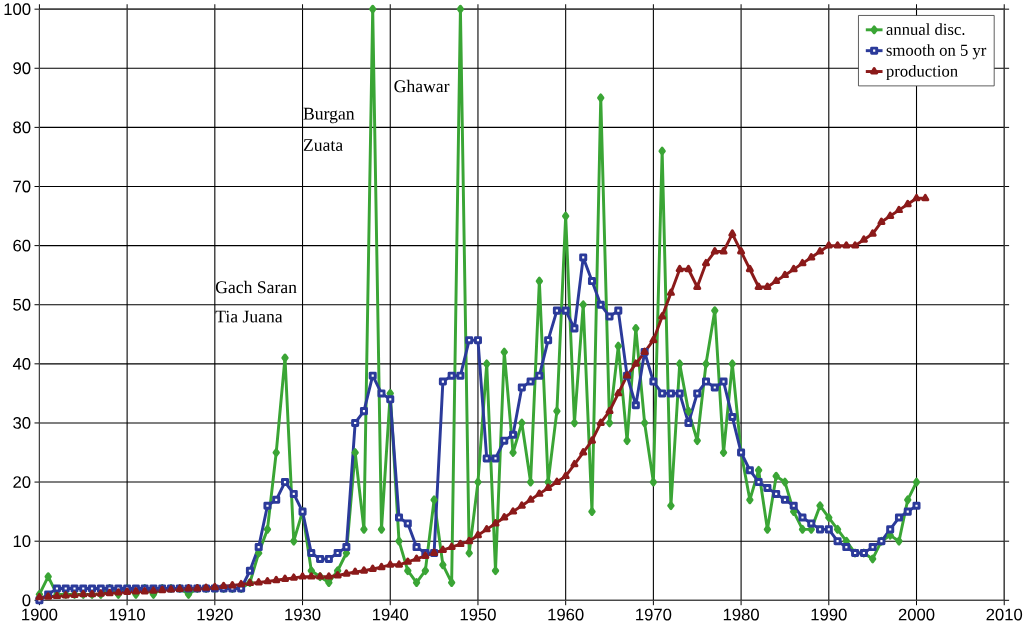 The height and width of the screenshot is (624, 1026). Describe the element at coordinates (936, 52) in the screenshot. I see `legend-label: smooth on 5 yr` at that location.